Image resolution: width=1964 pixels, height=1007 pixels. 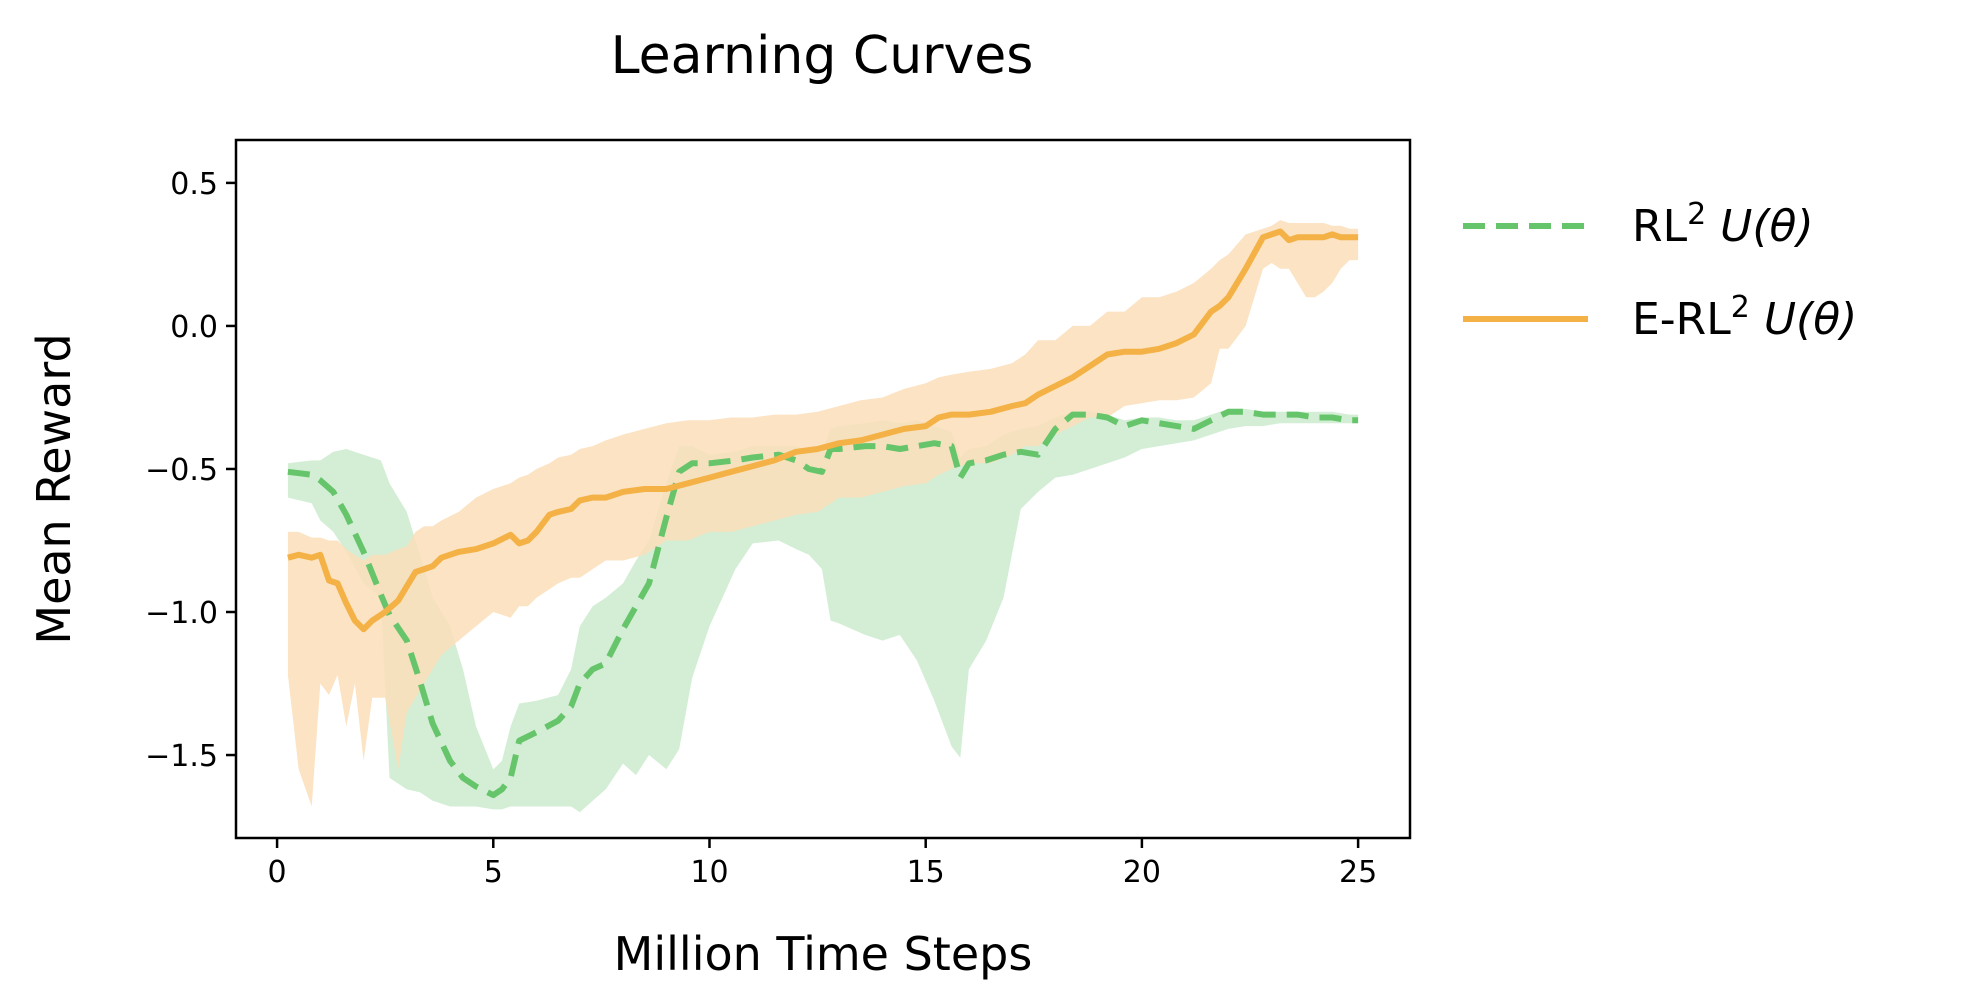 What do you see at coordinates (822, 864) in the screenshot?
I see `x-axis-ticks: 0 5 10 15 20 25` at bounding box center [822, 864].